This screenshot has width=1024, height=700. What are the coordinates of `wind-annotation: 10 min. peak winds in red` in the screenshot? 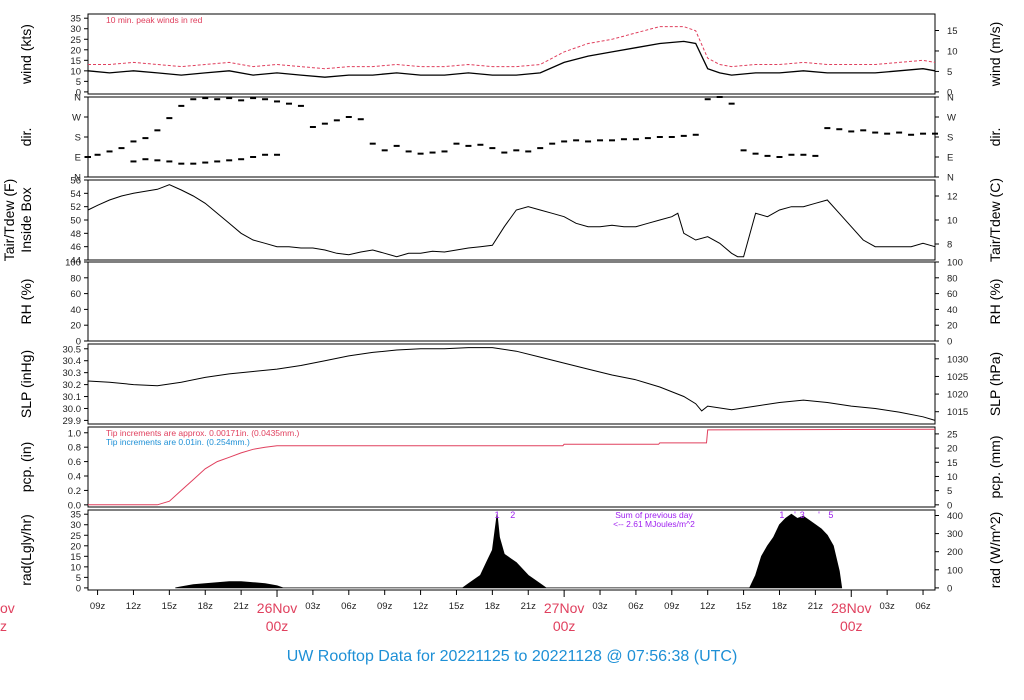 It's located at (154, 20).